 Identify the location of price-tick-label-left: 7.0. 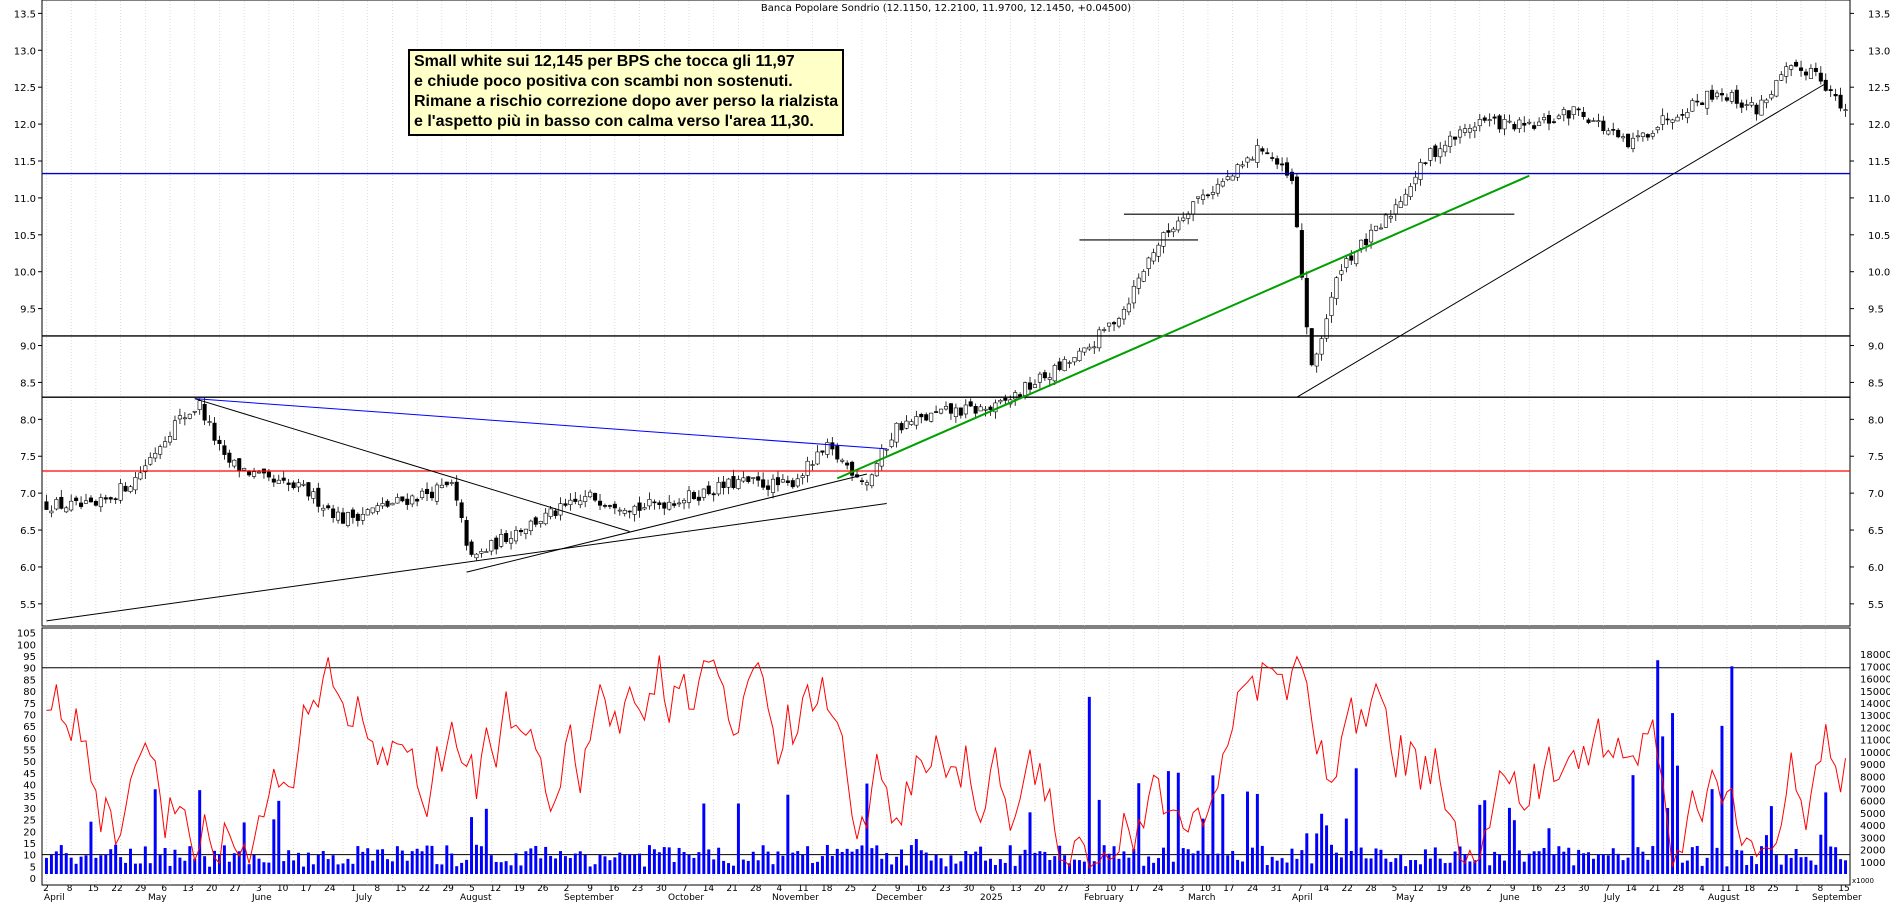
(28, 494).